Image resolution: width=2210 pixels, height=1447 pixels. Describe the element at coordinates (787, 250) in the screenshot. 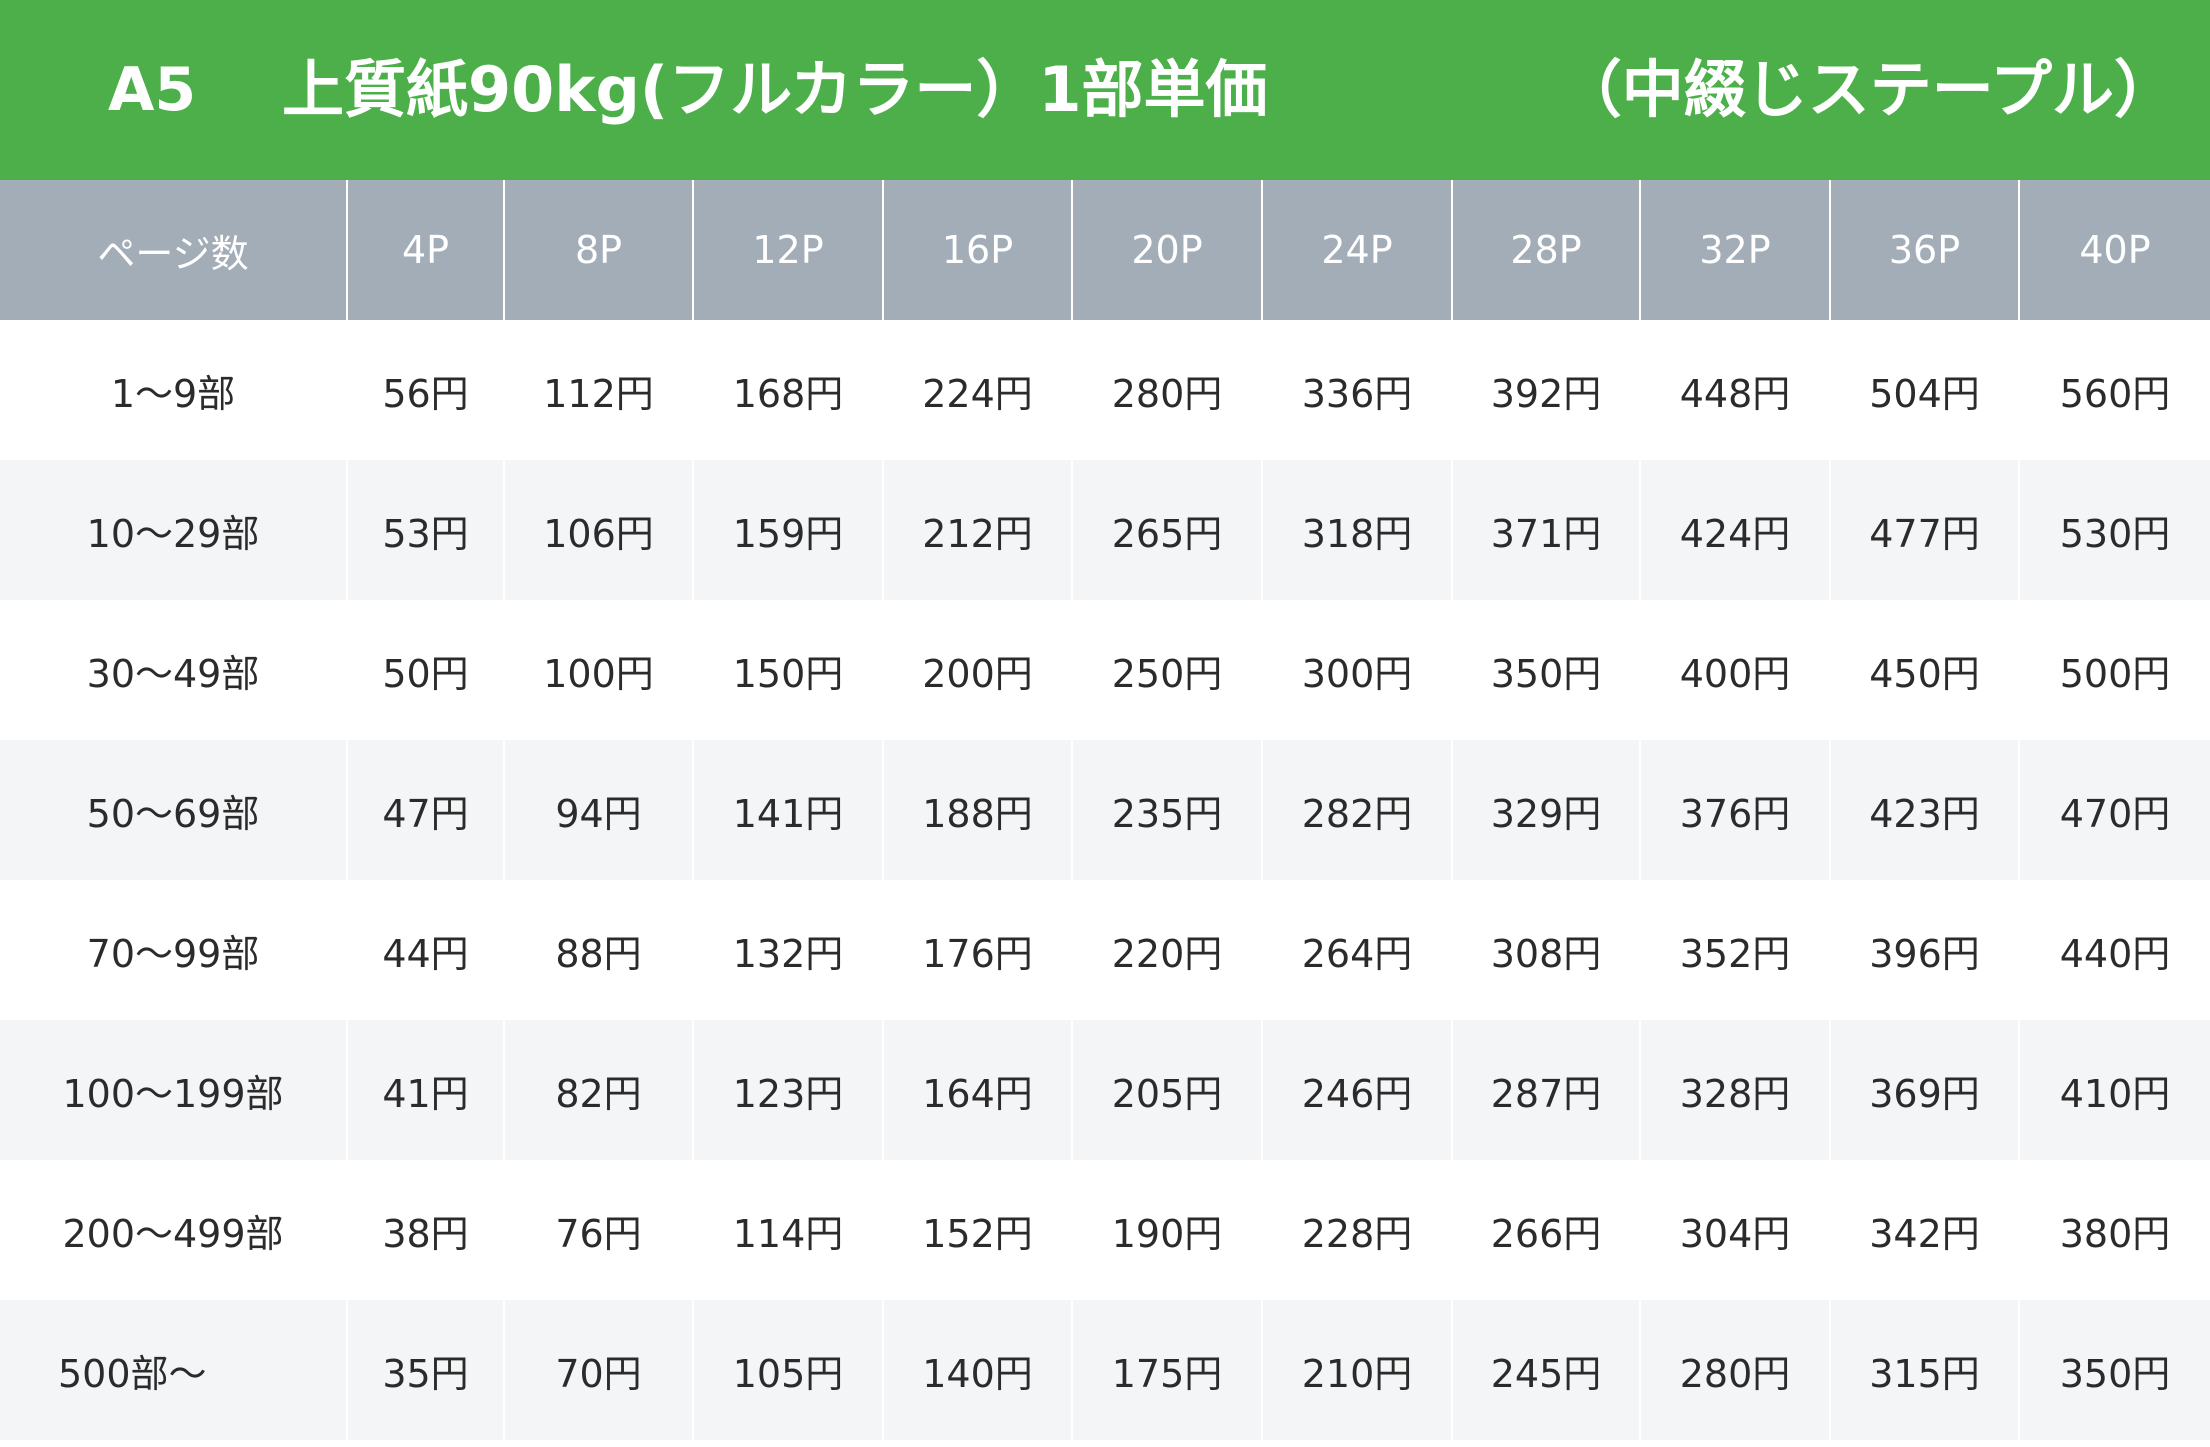

I see `column-header: 12P` at that location.